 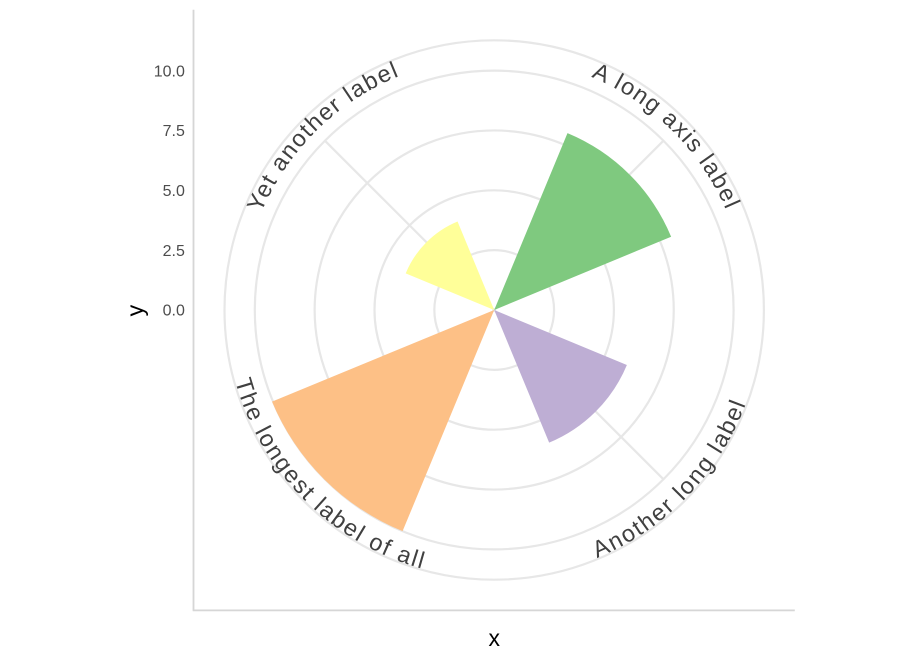 What do you see at coordinates (494, 638) in the screenshot?
I see `svg-text: x` at bounding box center [494, 638].